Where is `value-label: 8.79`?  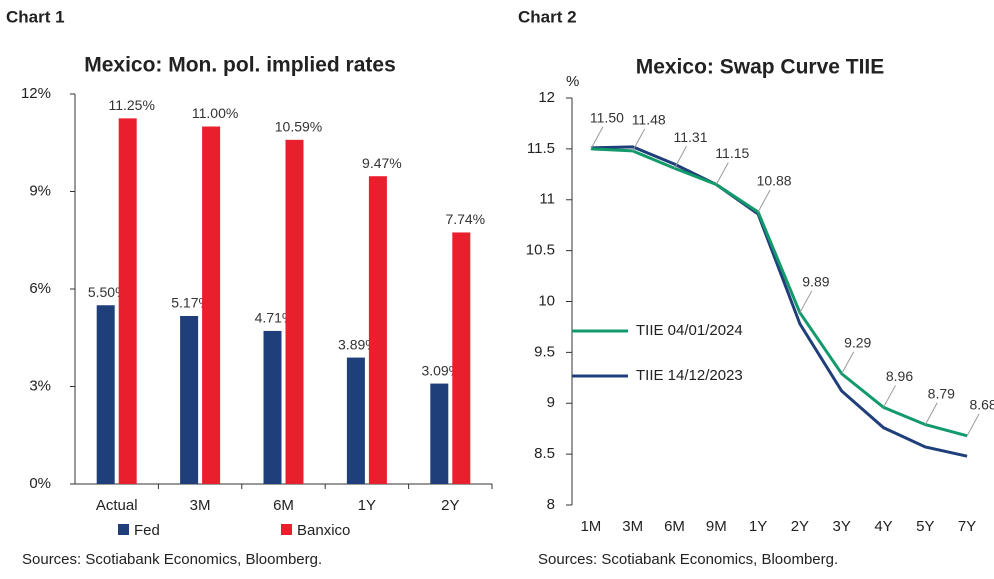
value-label: 8.79 is located at coordinates (941, 393).